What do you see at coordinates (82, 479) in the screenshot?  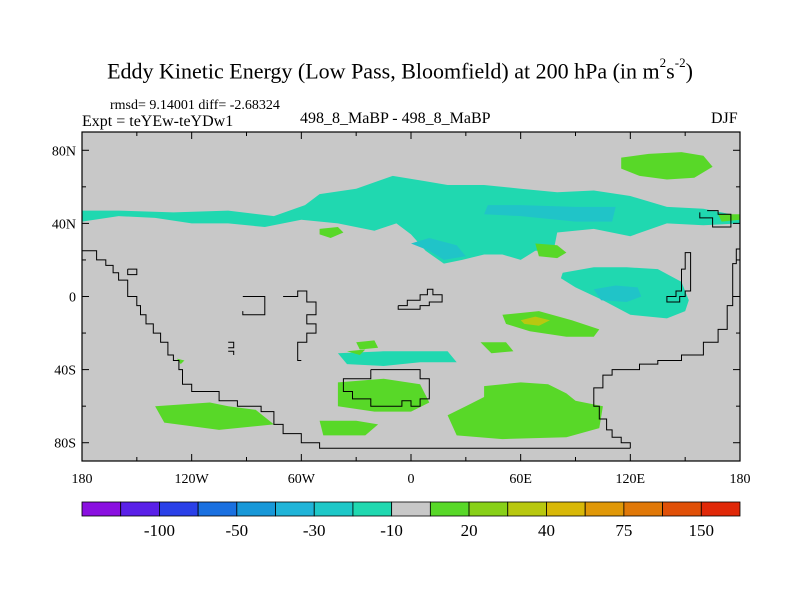 I see `x-tick-label-0: 180` at bounding box center [82, 479].